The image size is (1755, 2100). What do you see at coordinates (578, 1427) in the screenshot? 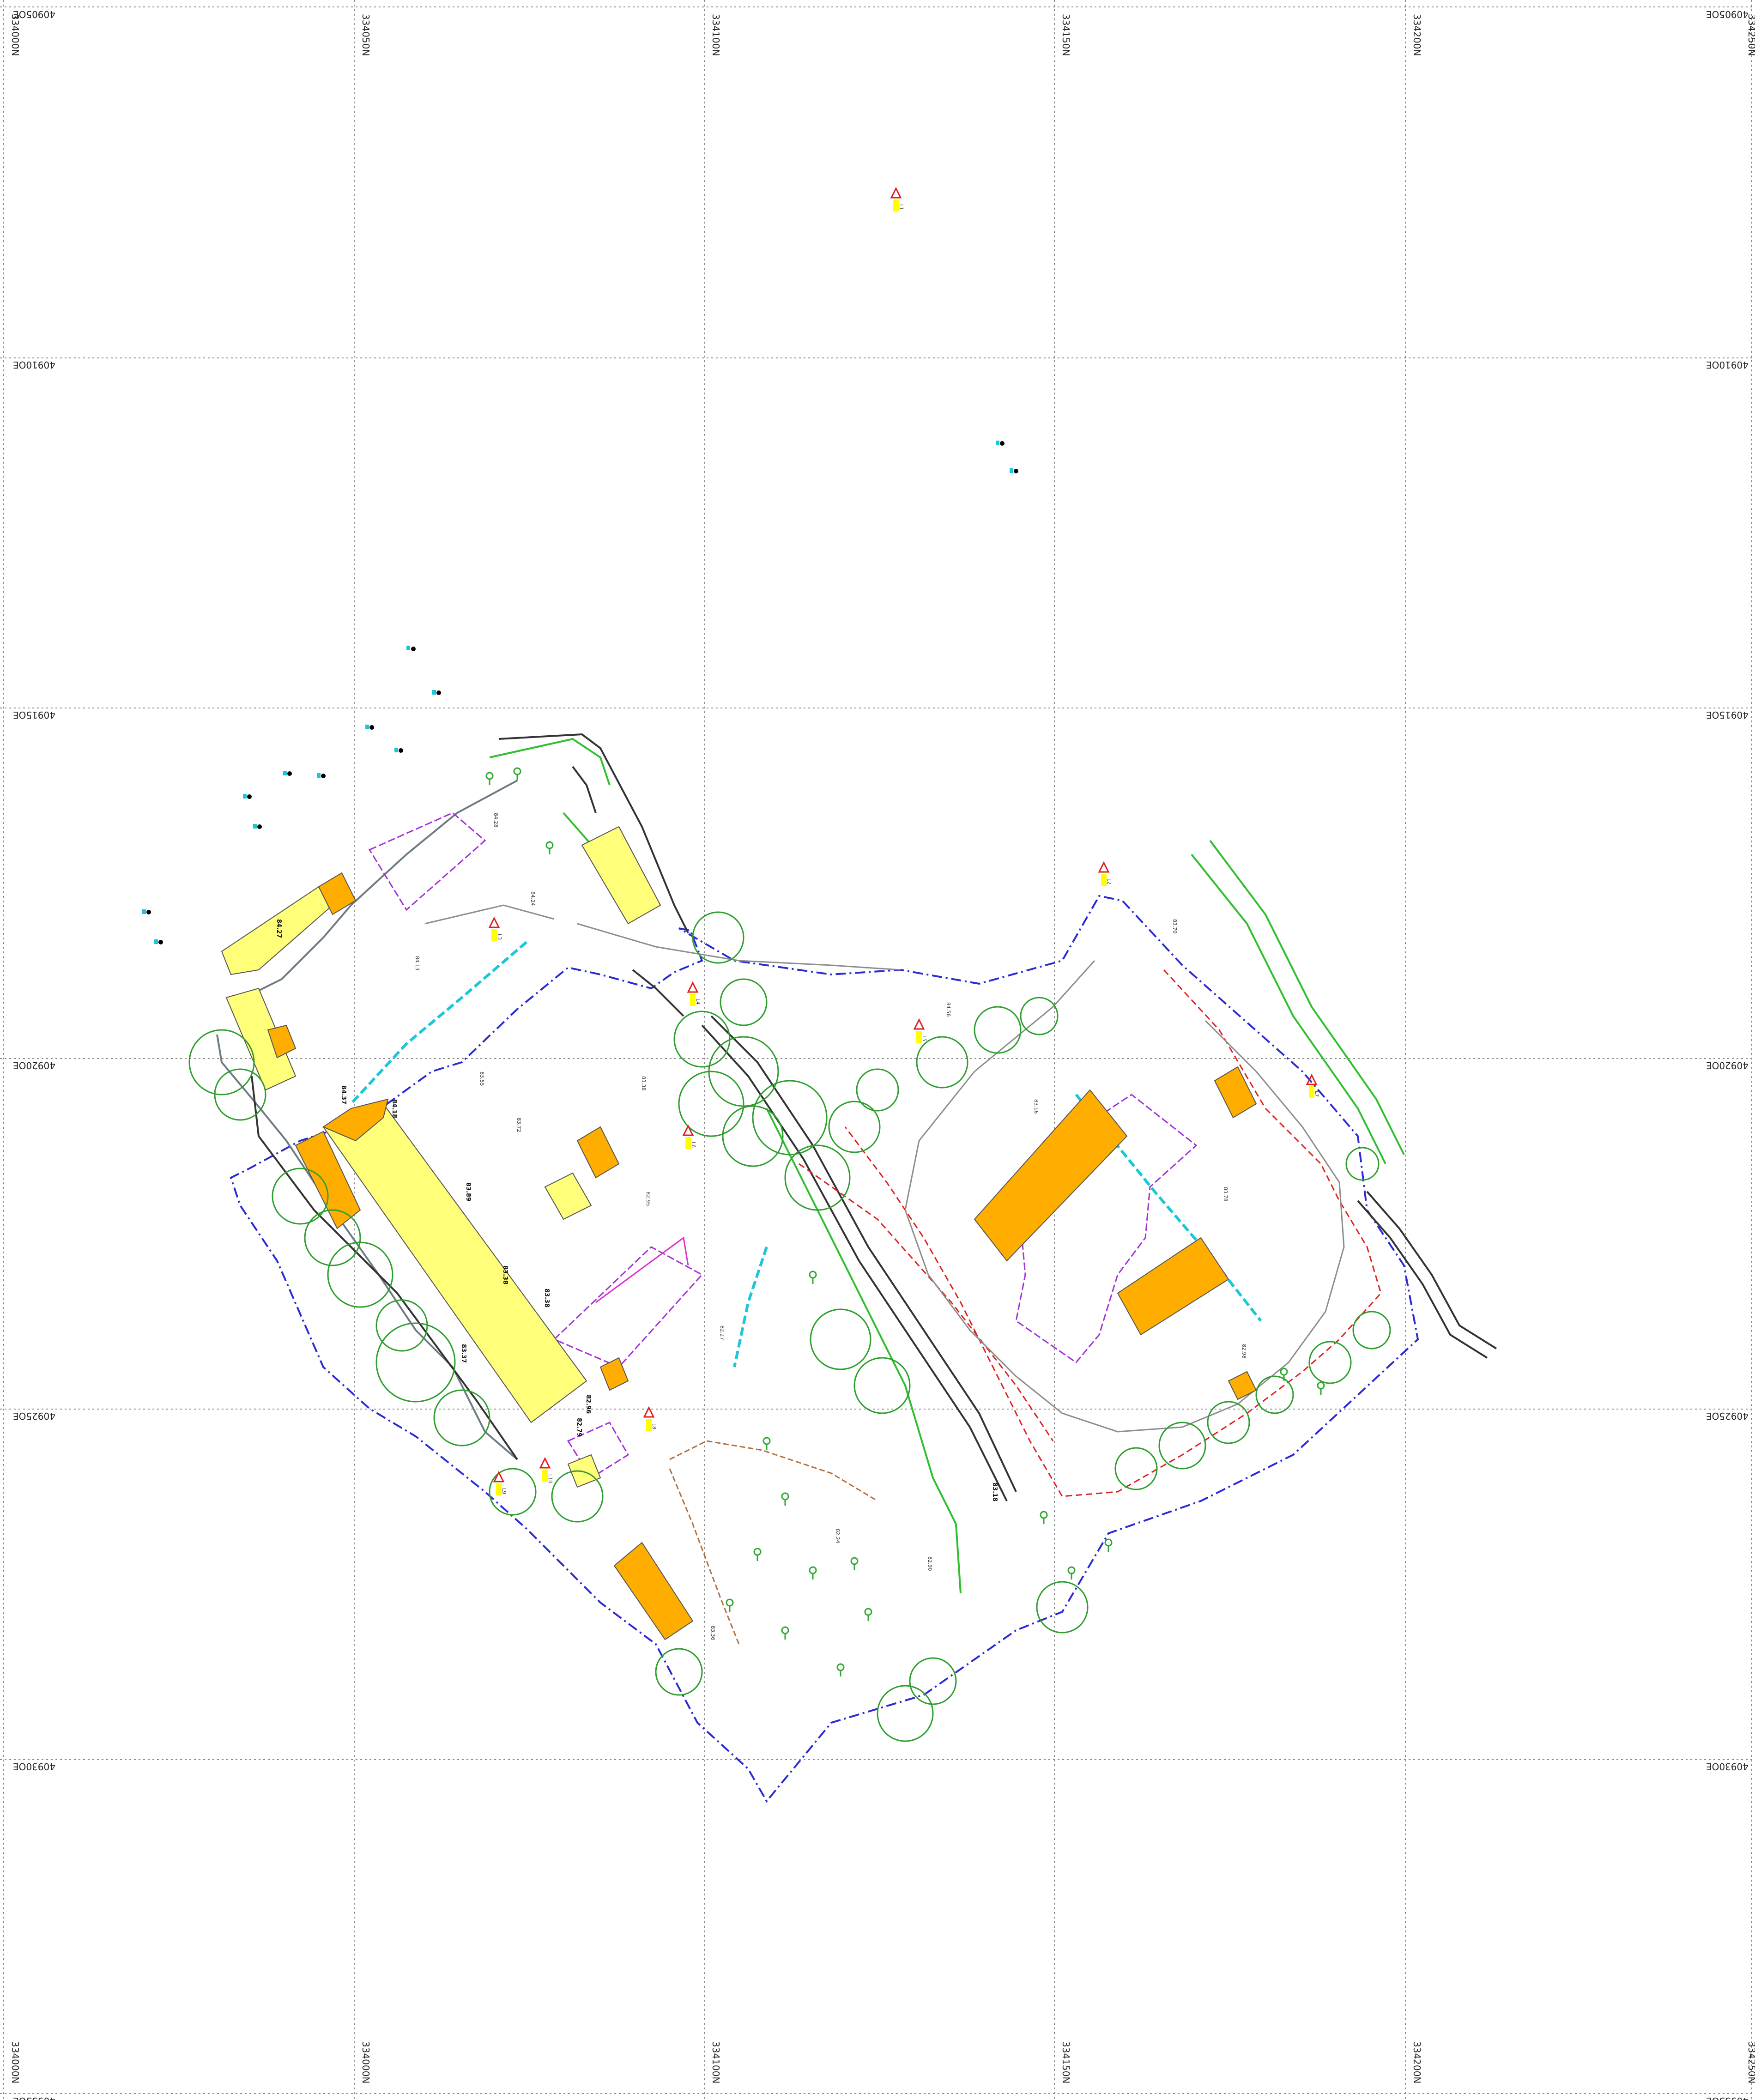
I see `bold-level: 82.79` at bounding box center [578, 1427].